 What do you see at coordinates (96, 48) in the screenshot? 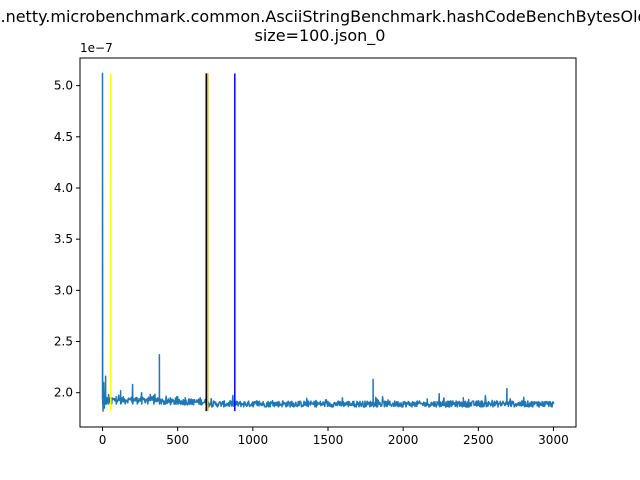
I see `y-axis-offset-label: 1e−7` at bounding box center [96, 48].